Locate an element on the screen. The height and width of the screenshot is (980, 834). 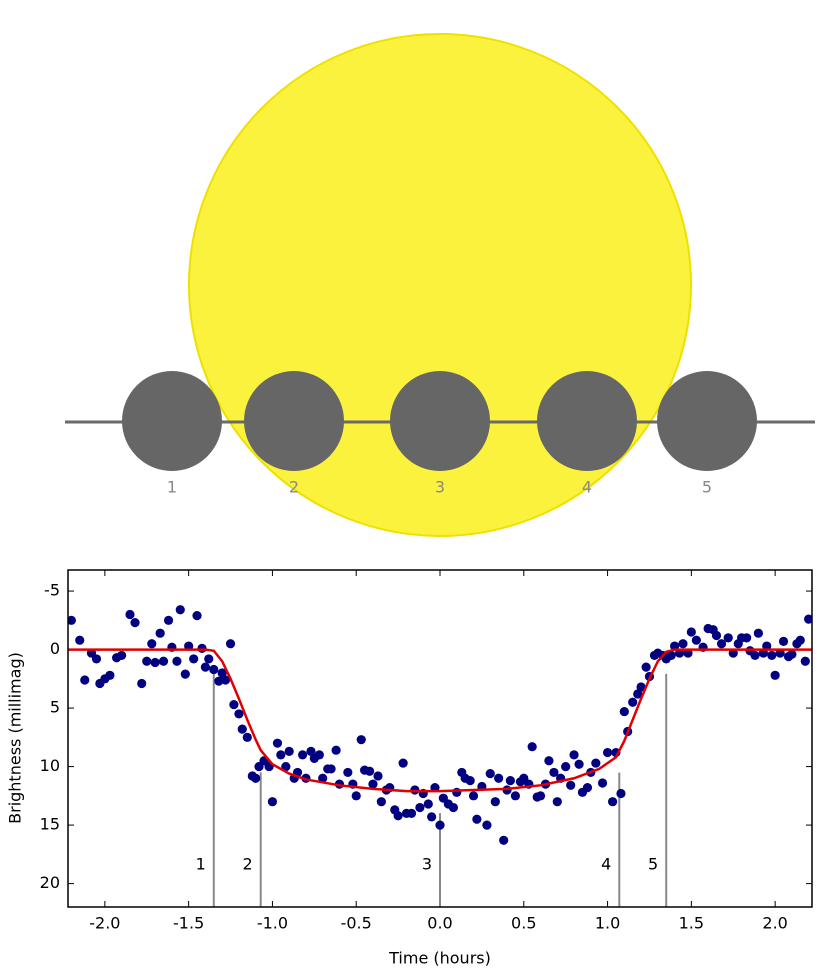
x-tick-label: -2.0 is located at coordinates (104, 923).